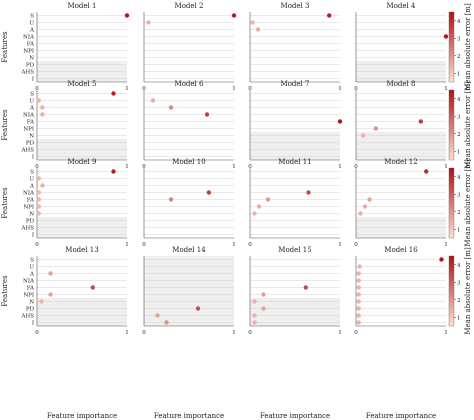 The width and height of the screenshot is (474, 420). What do you see at coordinates (32, 187) in the screenshot?
I see `feature-label: A` at bounding box center [32, 187].